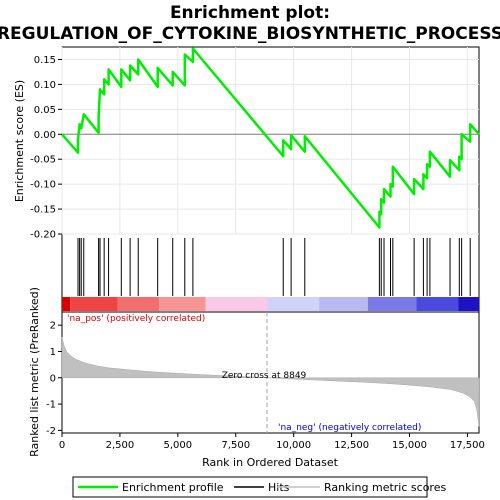 This screenshot has height=500, width=500. Describe the element at coordinates (53, 326) in the screenshot. I see `metric-tick-label: 2` at that location.